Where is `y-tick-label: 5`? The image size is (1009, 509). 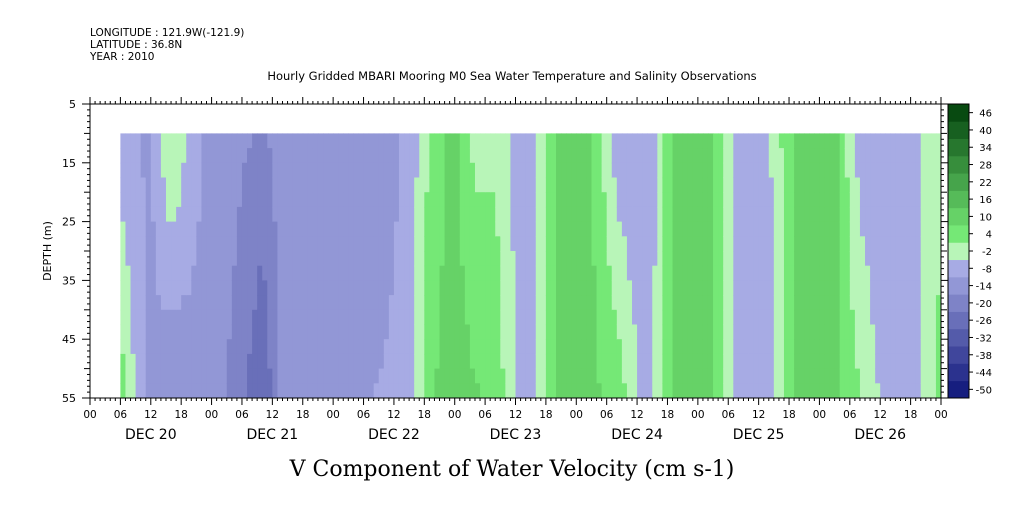
y-tick-label: 5 is located at coordinates (72, 104).